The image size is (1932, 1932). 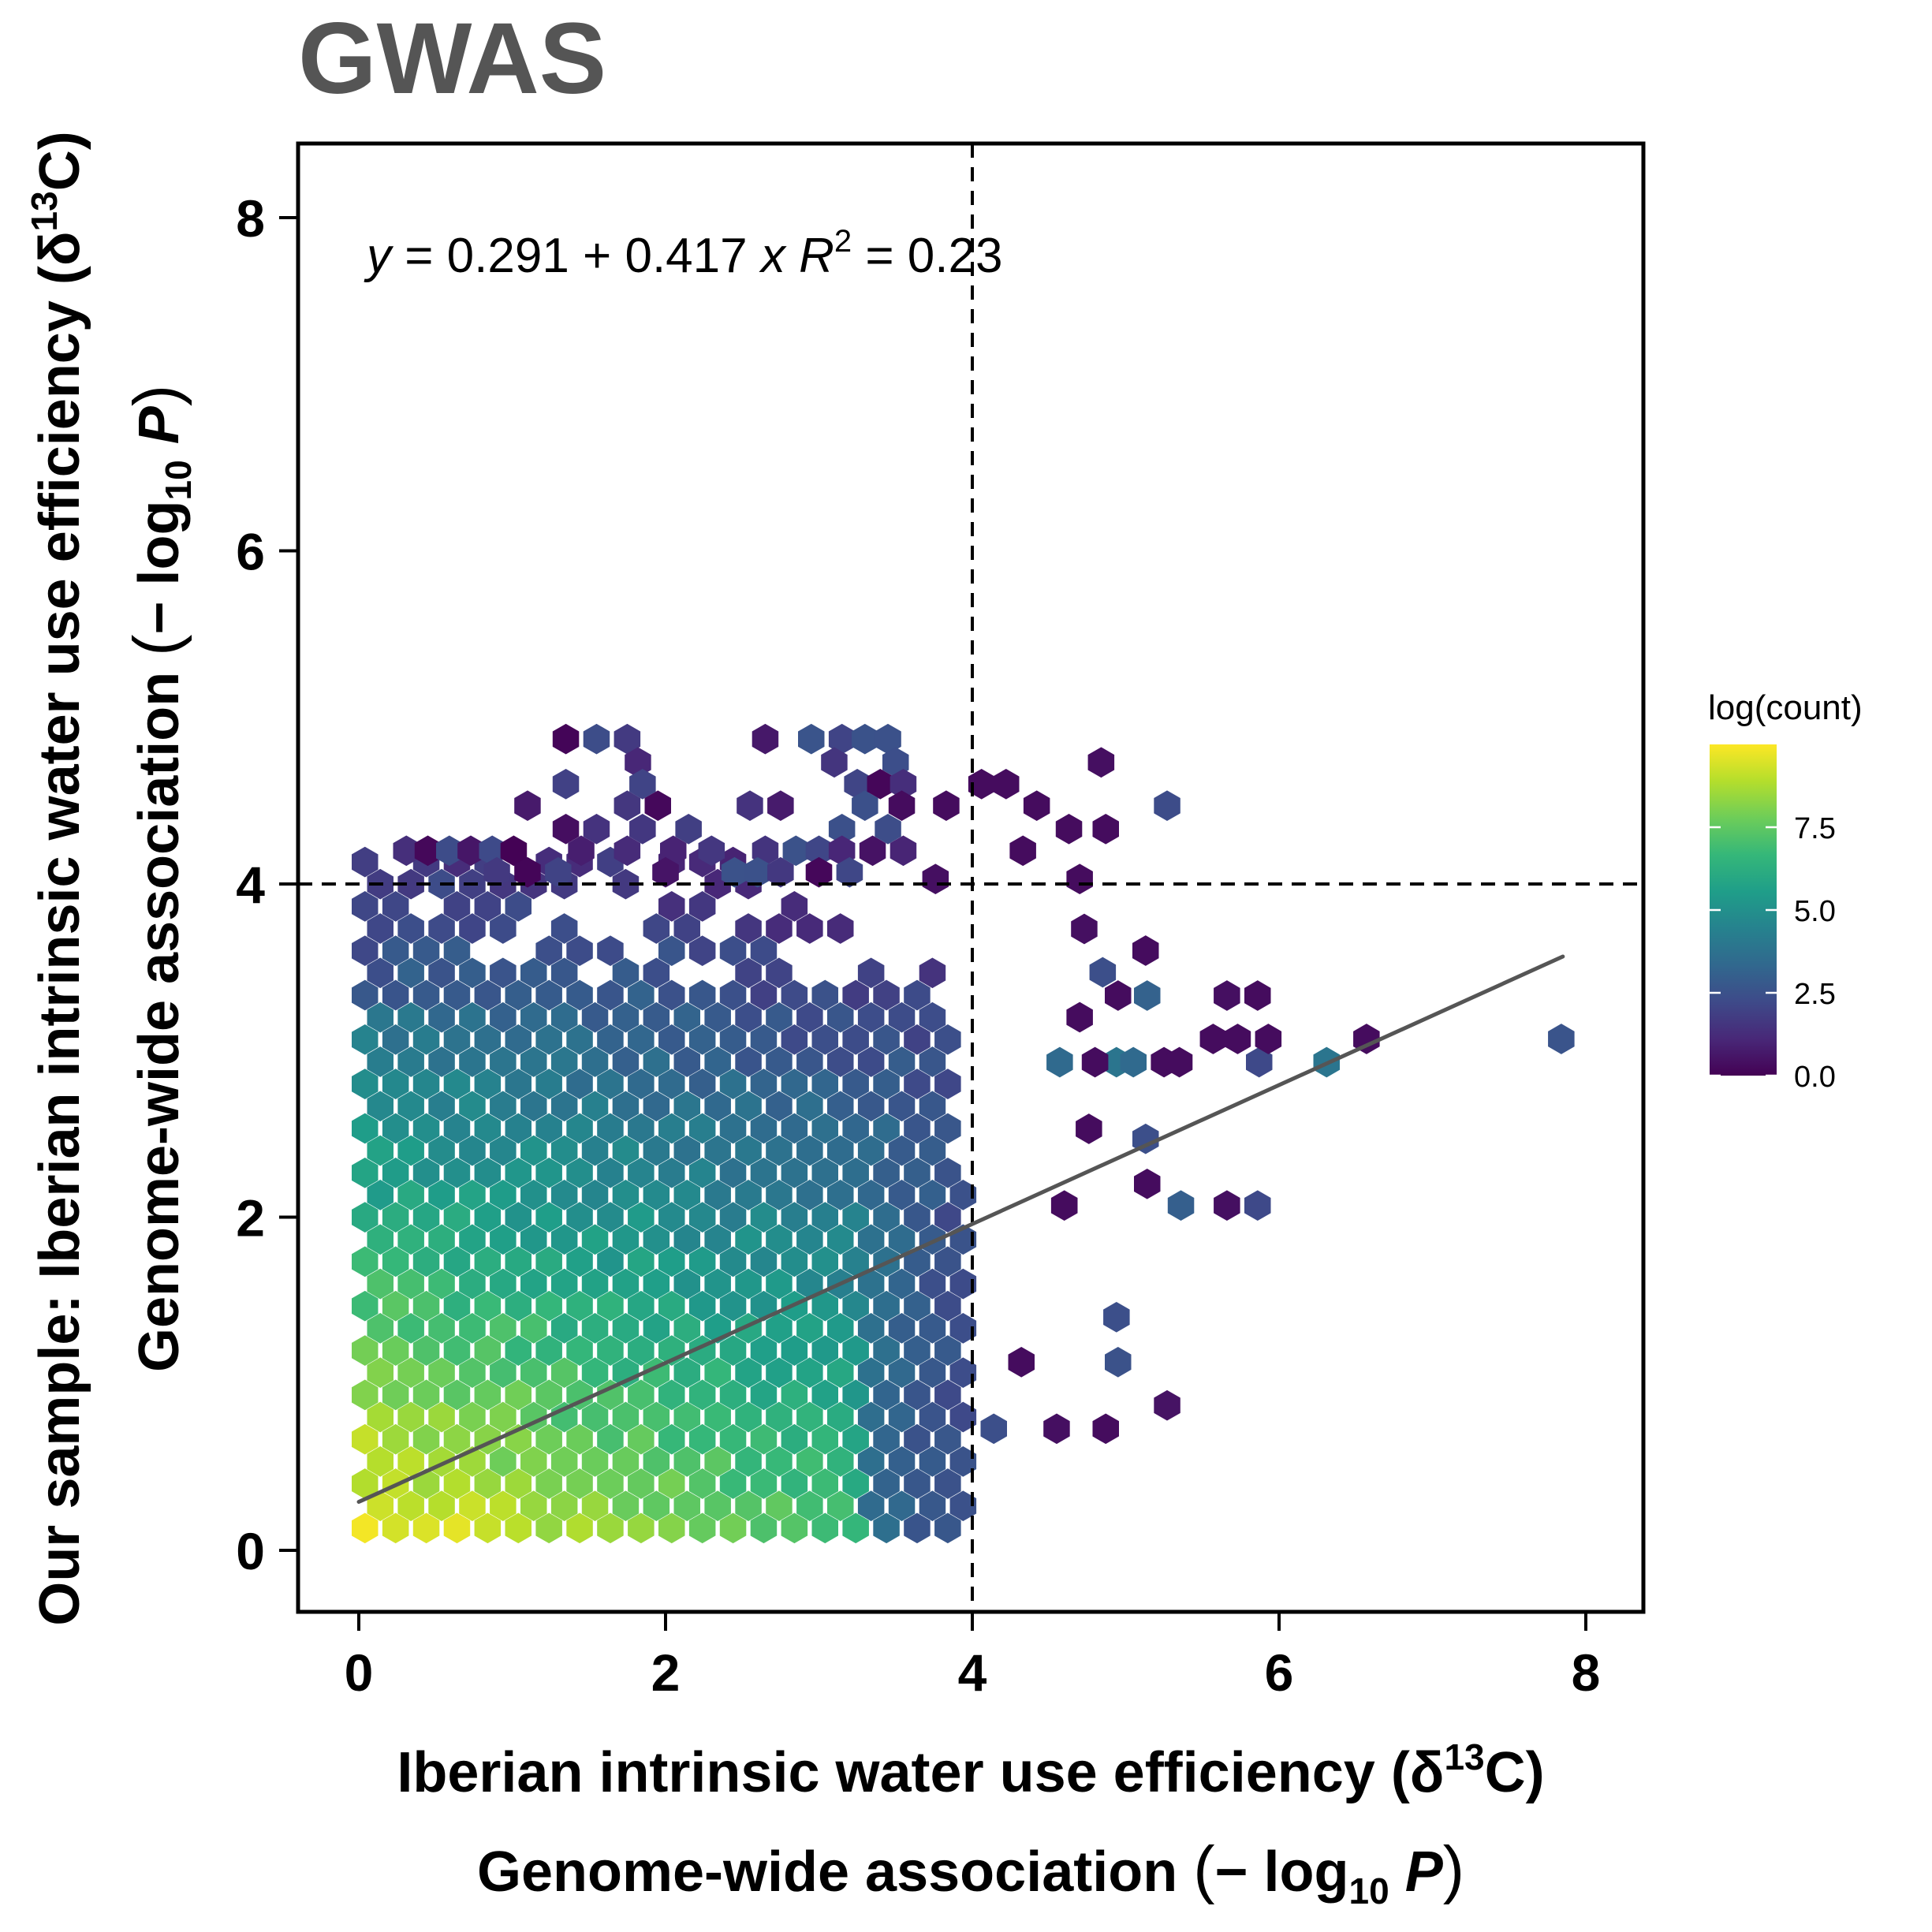 I want to click on regression-equation: y = 0.291 + 0.417 x R2 = 0.23, so click(x=683, y=254).